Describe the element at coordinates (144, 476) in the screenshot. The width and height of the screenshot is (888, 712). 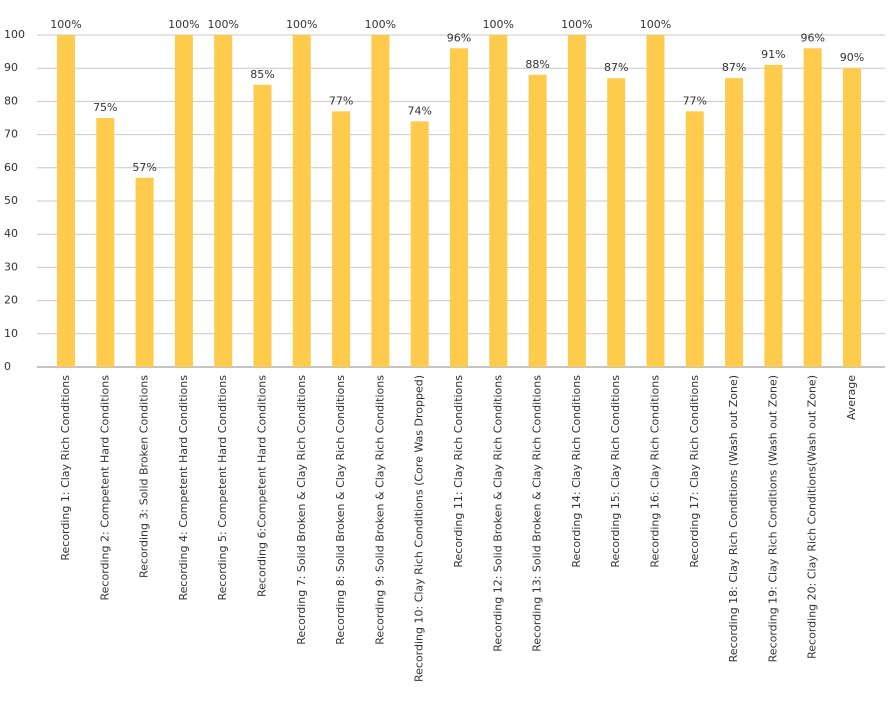
I see `x-tick-label: Recording 3: Solid Broken Conditions` at that location.